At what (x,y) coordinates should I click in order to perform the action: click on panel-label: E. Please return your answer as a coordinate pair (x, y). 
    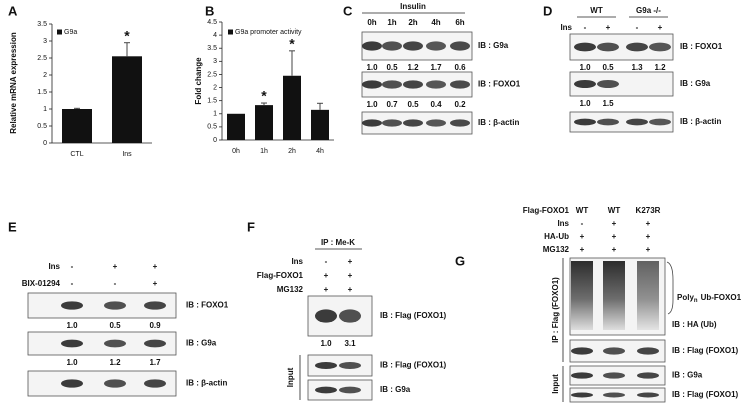
    Looking at the image, I should click on (12, 226).